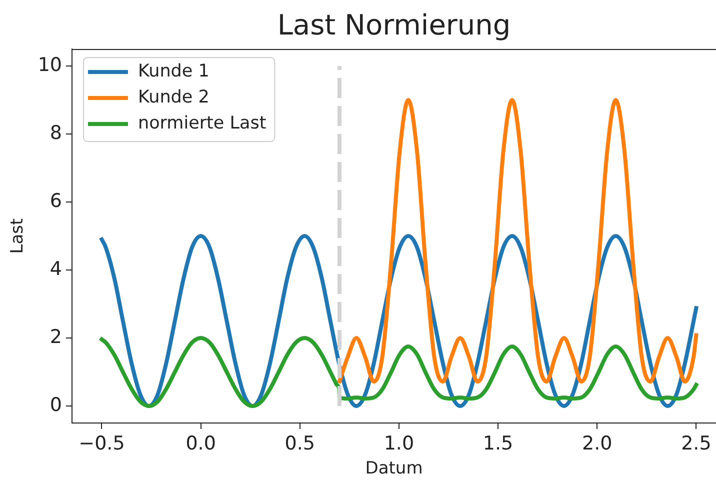  Describe the element at coordinates (101, 443) in the screenshot. I see `x-tick-label: −0.5` at that location.